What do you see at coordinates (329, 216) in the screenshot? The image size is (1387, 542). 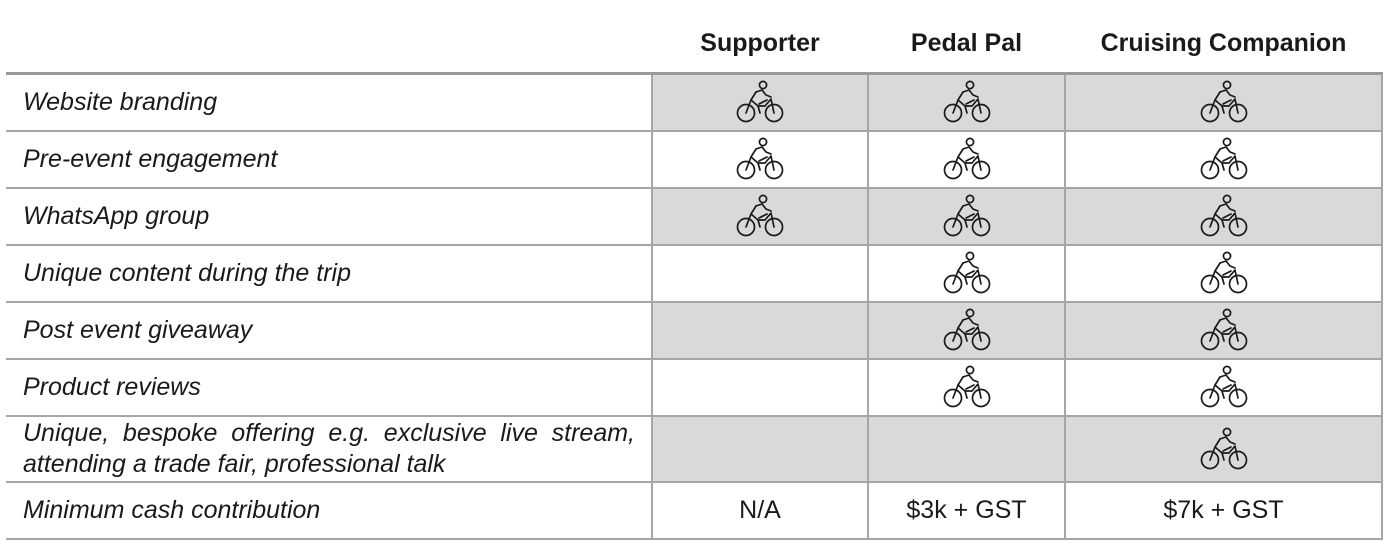 I see `feature-label: WhatsApp group` at bounding box center [329, 216].